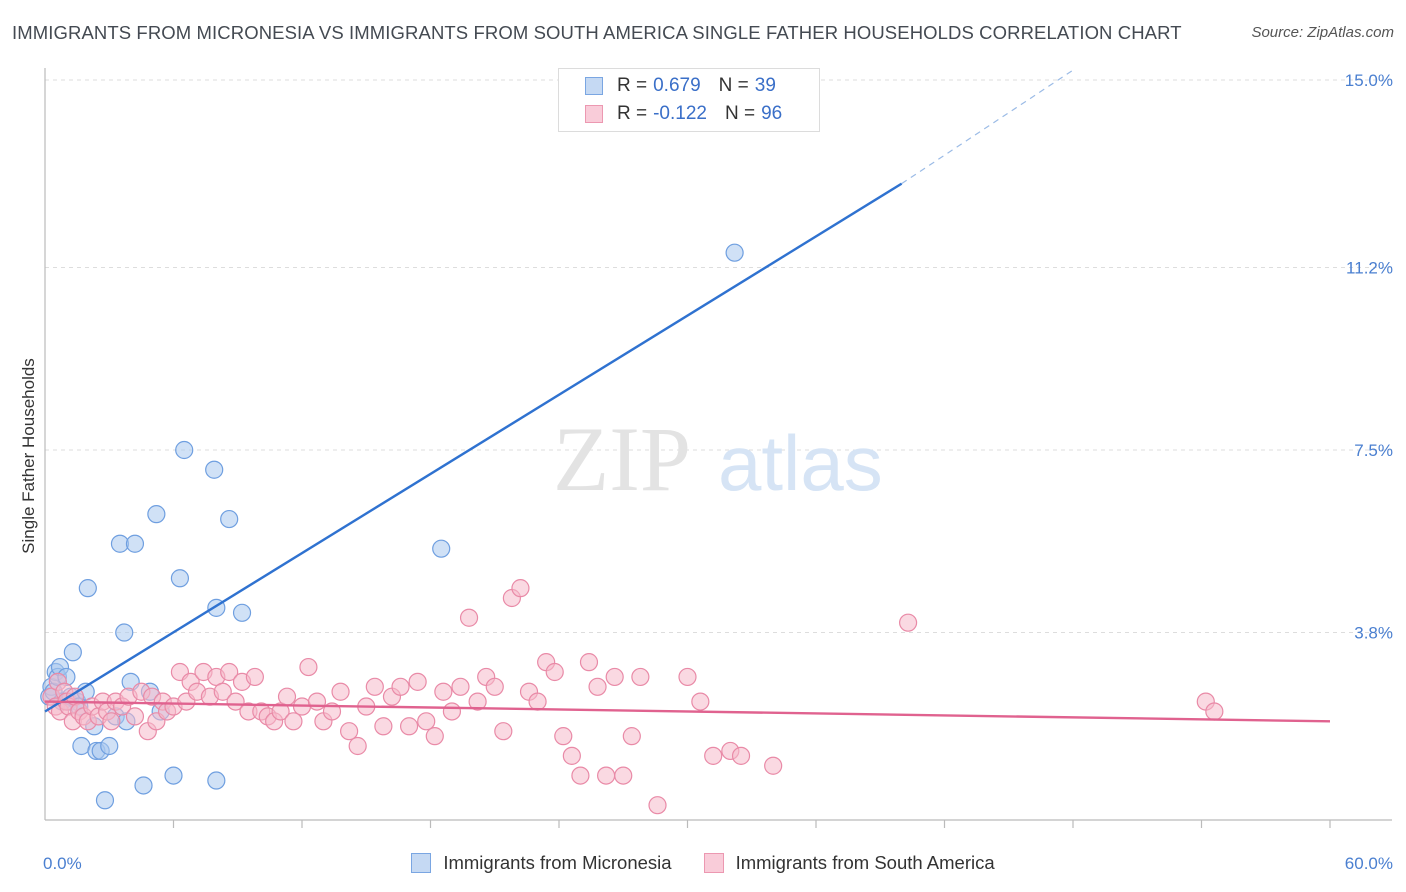 This screenshot has height=892, width=1406. Describe the element at coordinates (689, 100) in the screenshot. I see `correlation-legend: R = 0.679 N = 39 R = -0.122 N = 96` at that location.